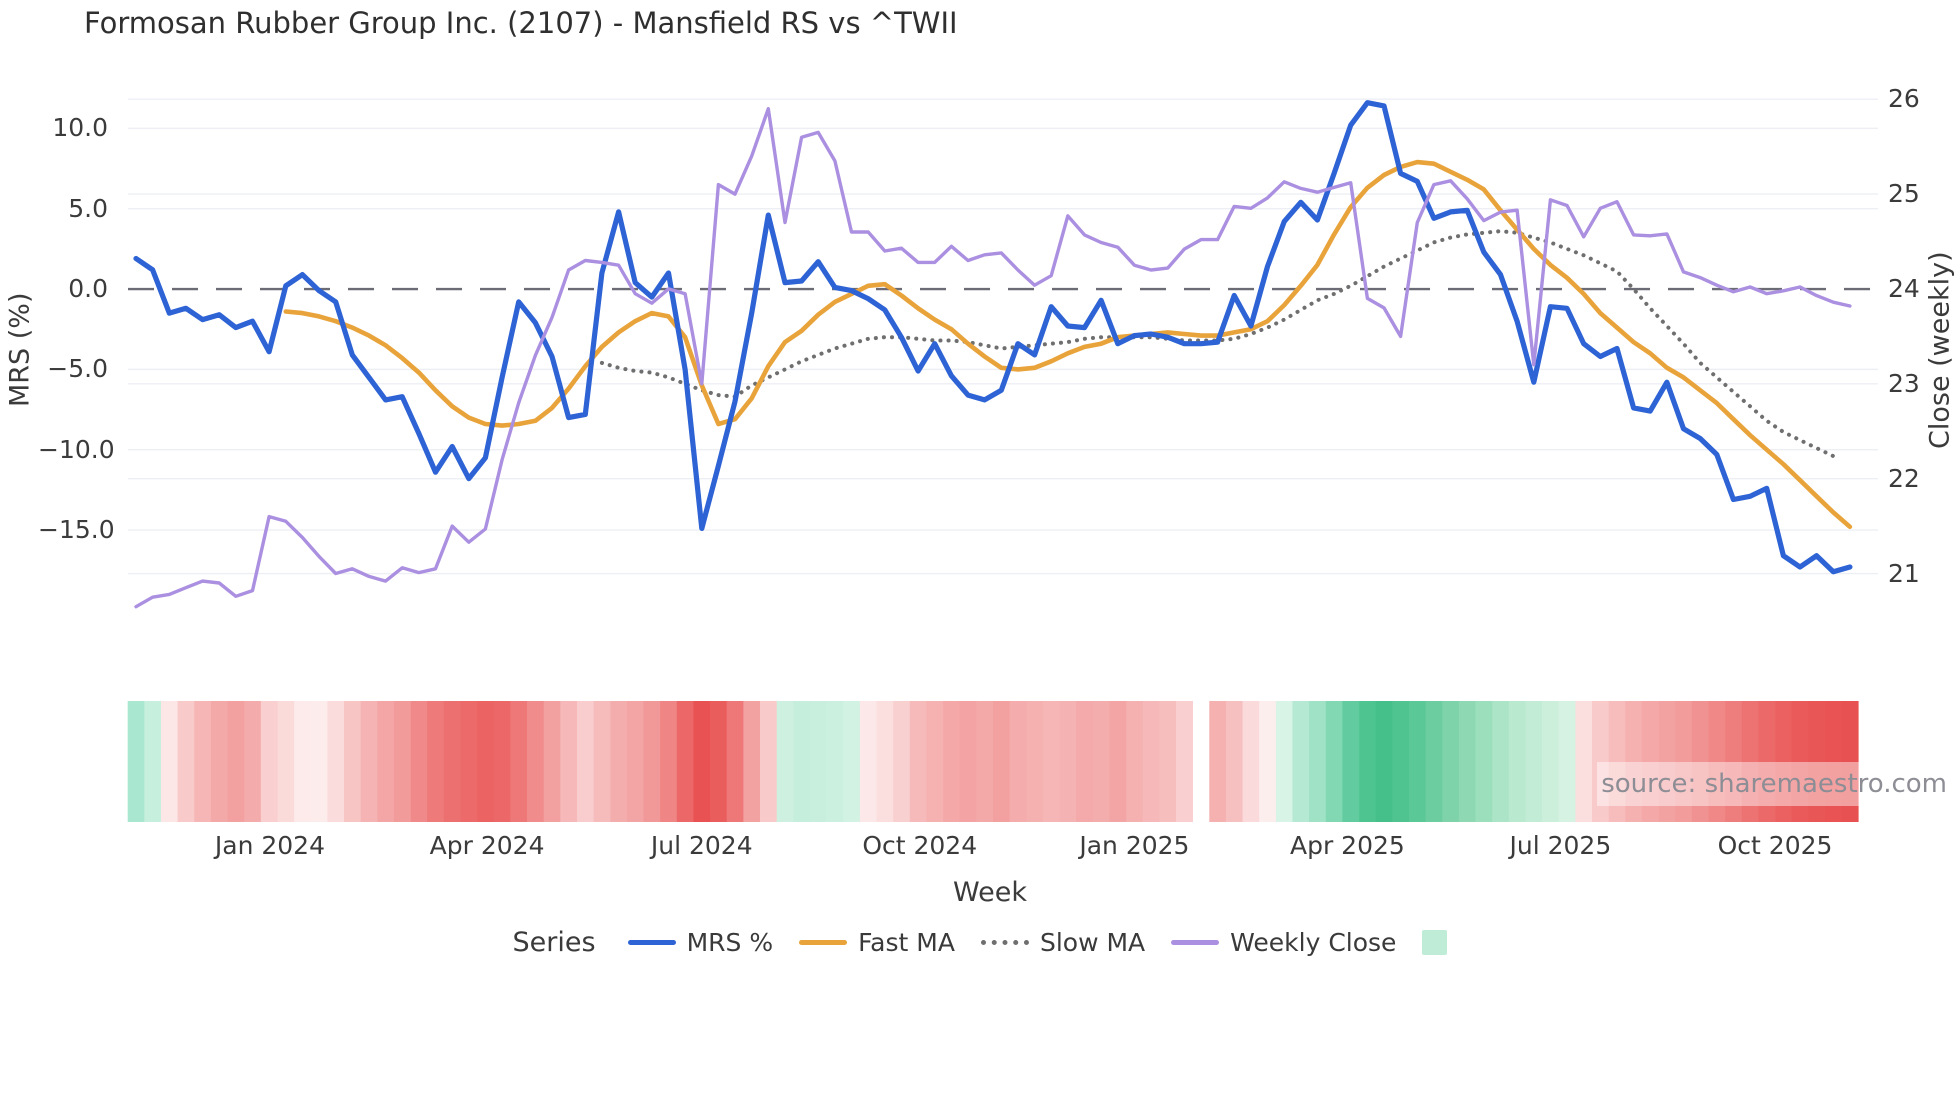 The width and height of the screenshot is (1960, 1102). I want to click on left-axis-title: MRS (%), so click(20, 350).